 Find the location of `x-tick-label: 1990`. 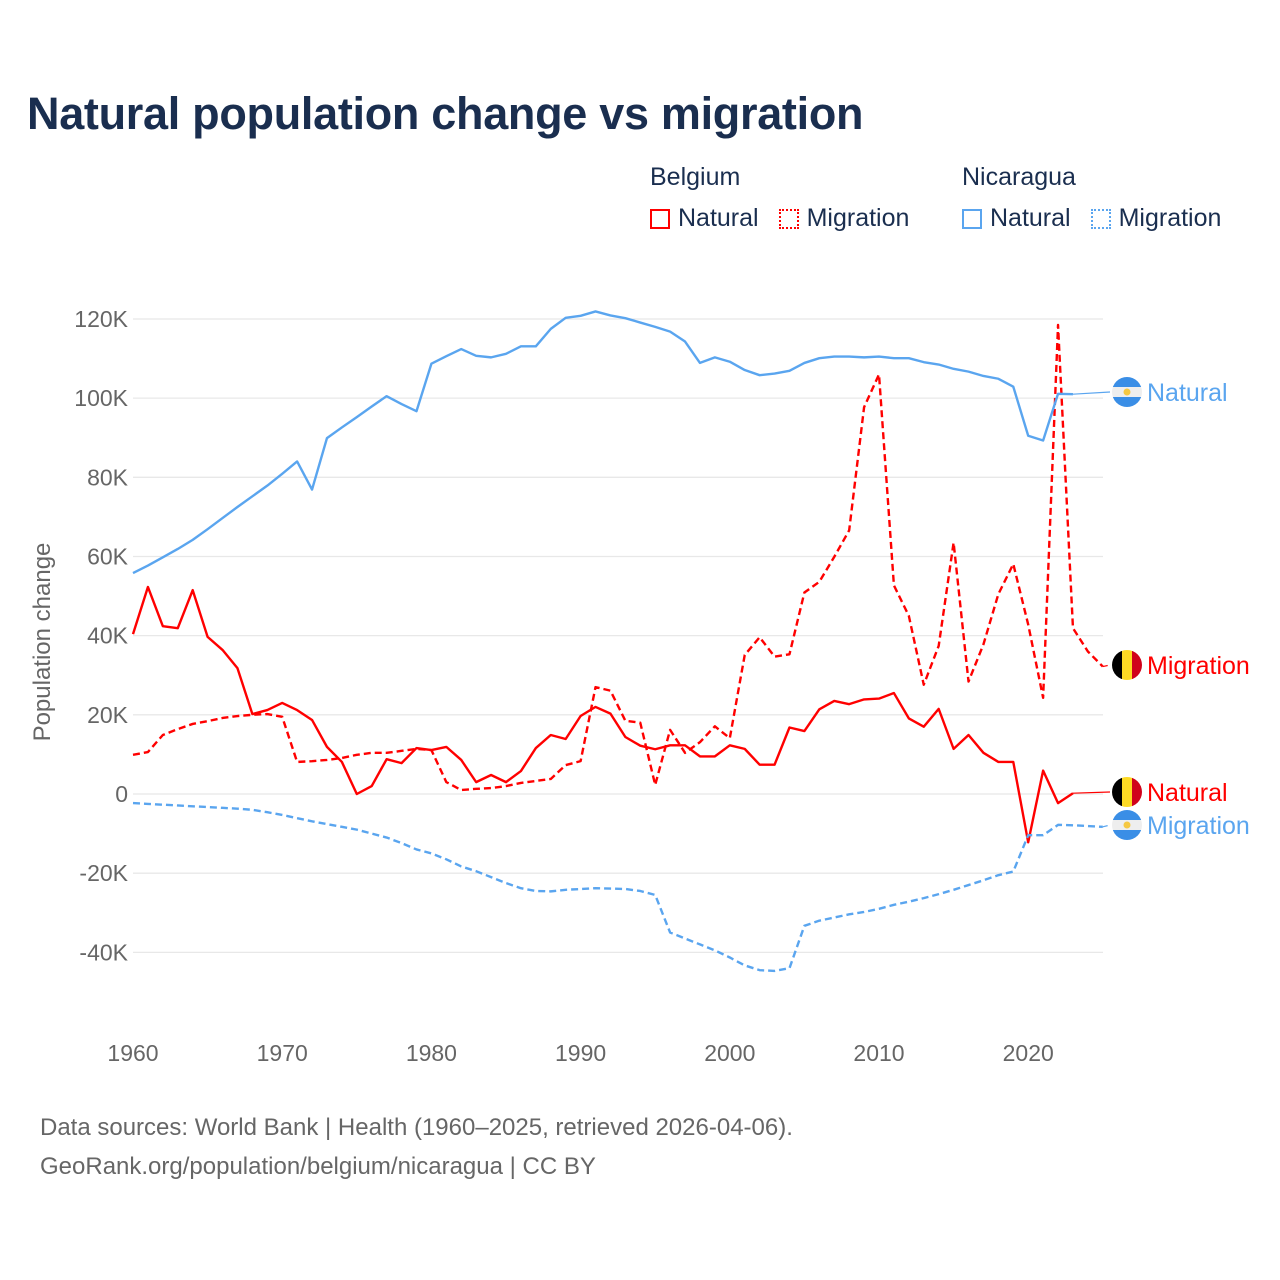

x-tick-label: 1990 is located at coordinates (580, 1053).